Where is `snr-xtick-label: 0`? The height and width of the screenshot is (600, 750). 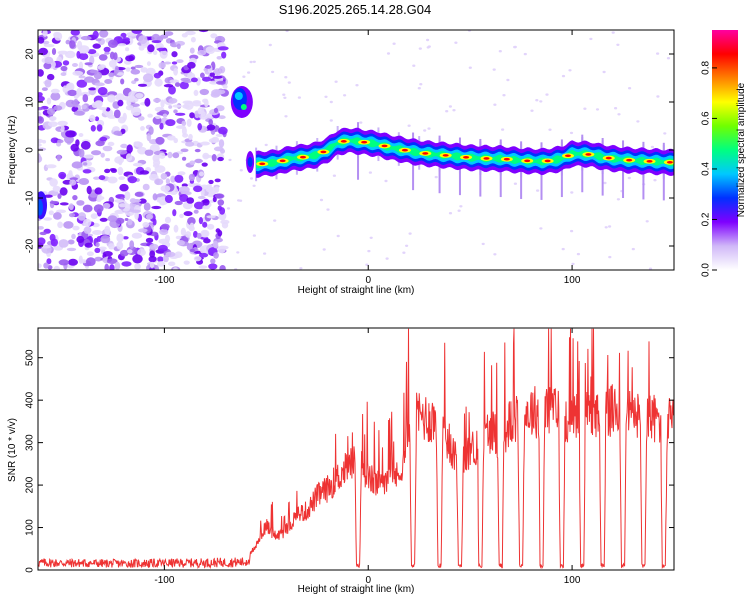 snr-xtick-label: 0 is located at coordinates (368, 580).